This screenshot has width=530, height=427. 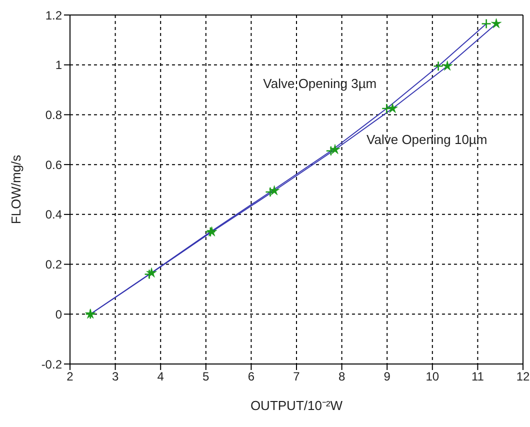 I want to click on y-tick-label: 0.6, so click(x=53, y=165).